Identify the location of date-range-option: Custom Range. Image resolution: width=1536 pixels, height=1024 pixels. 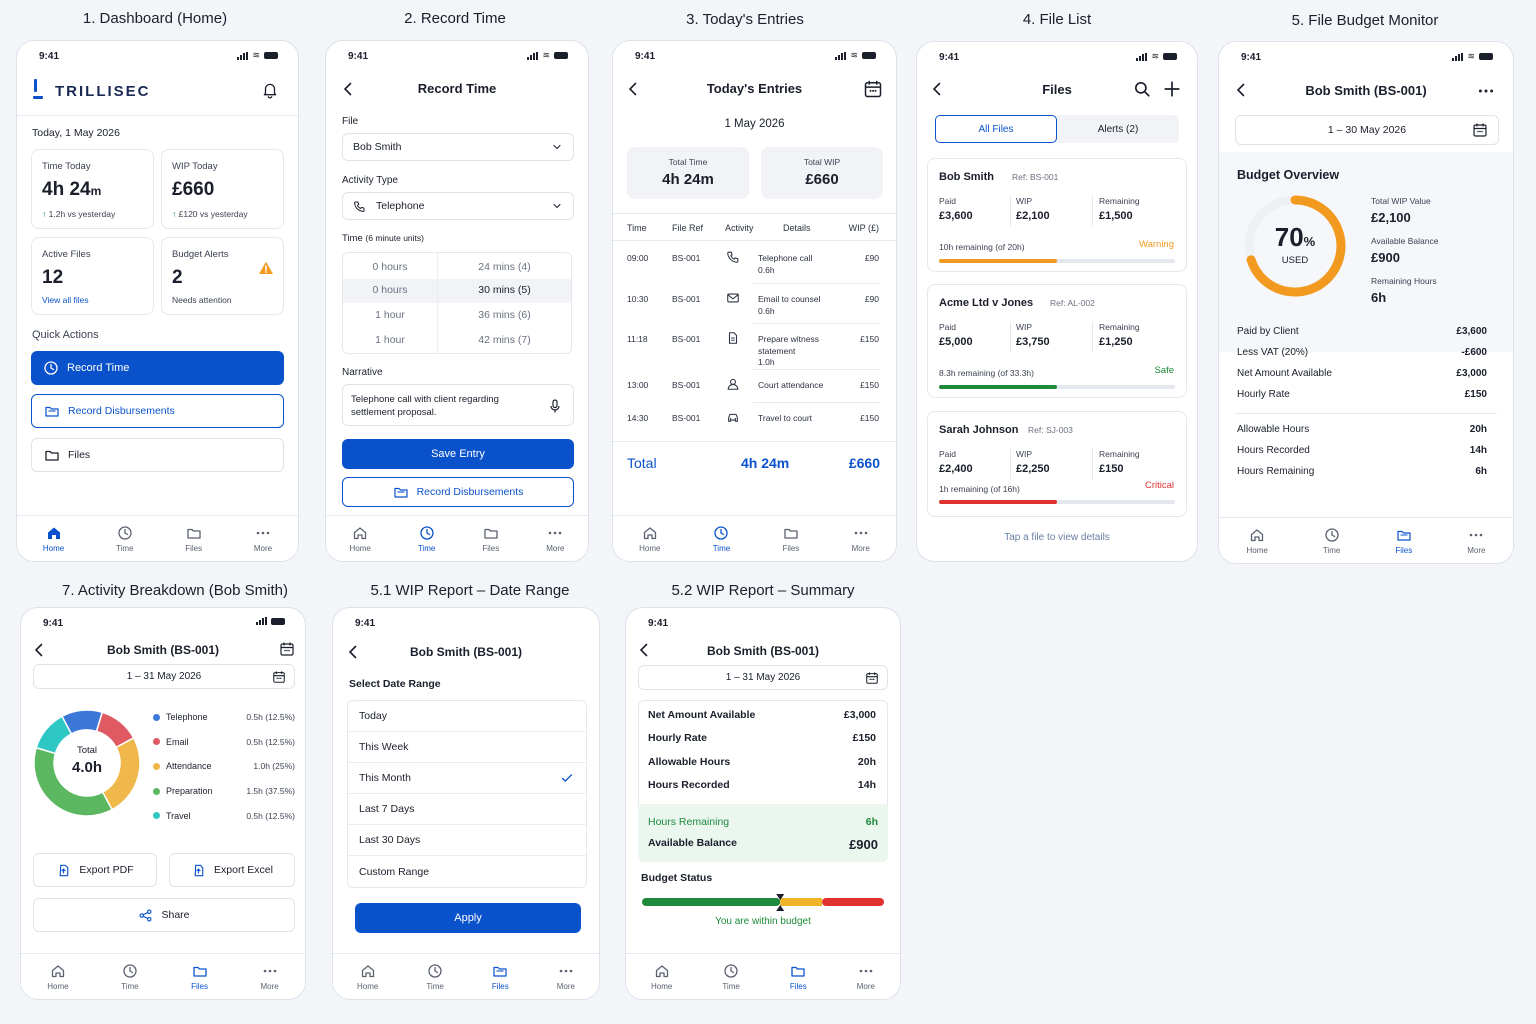
(467, 871).